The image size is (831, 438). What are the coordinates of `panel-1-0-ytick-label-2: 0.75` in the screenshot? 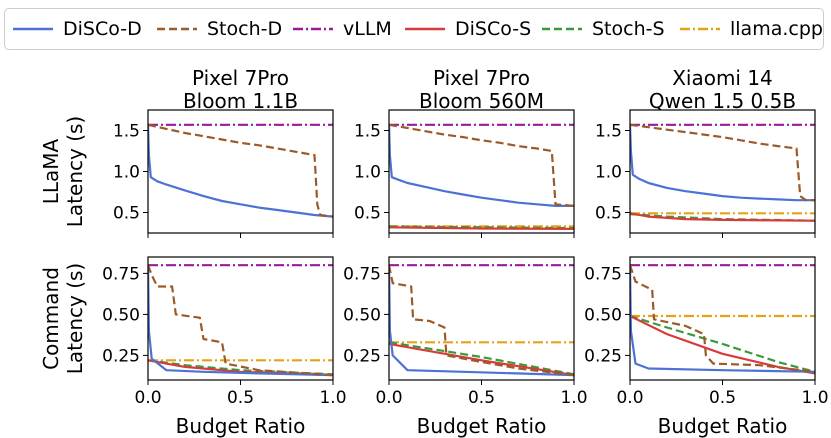 It's located at (121, 274).